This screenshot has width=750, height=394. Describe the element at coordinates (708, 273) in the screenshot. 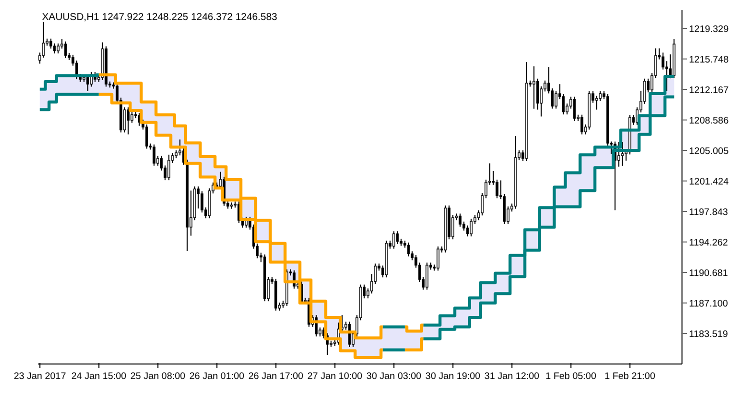

I see `y-tick-label: 1190.681` at that location.